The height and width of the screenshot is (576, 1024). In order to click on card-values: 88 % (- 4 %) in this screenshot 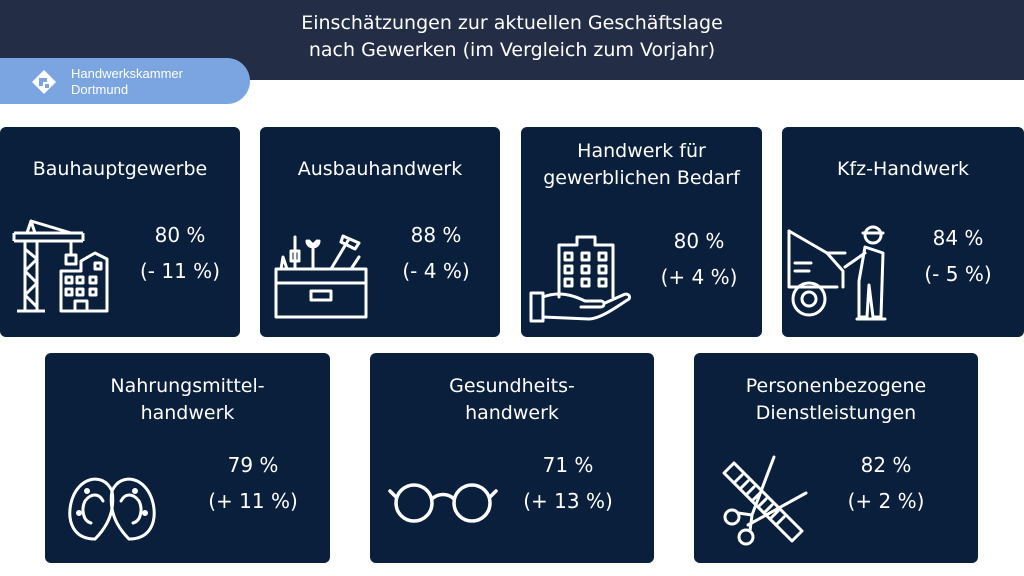, I will do `click(436, 253)`.